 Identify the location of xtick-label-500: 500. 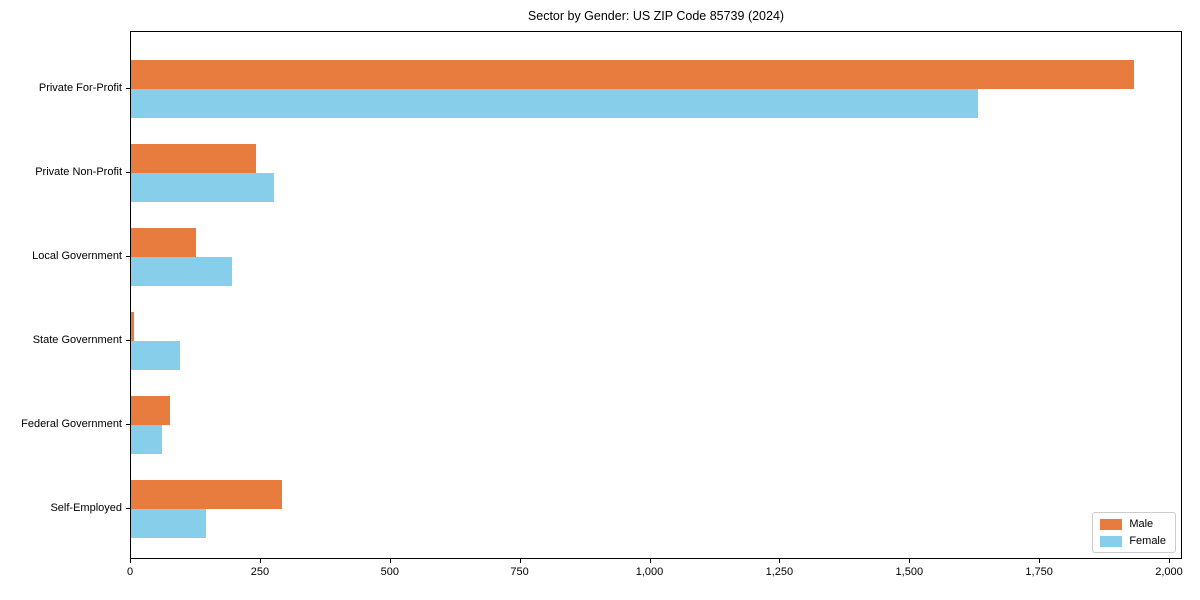
(389, 572).